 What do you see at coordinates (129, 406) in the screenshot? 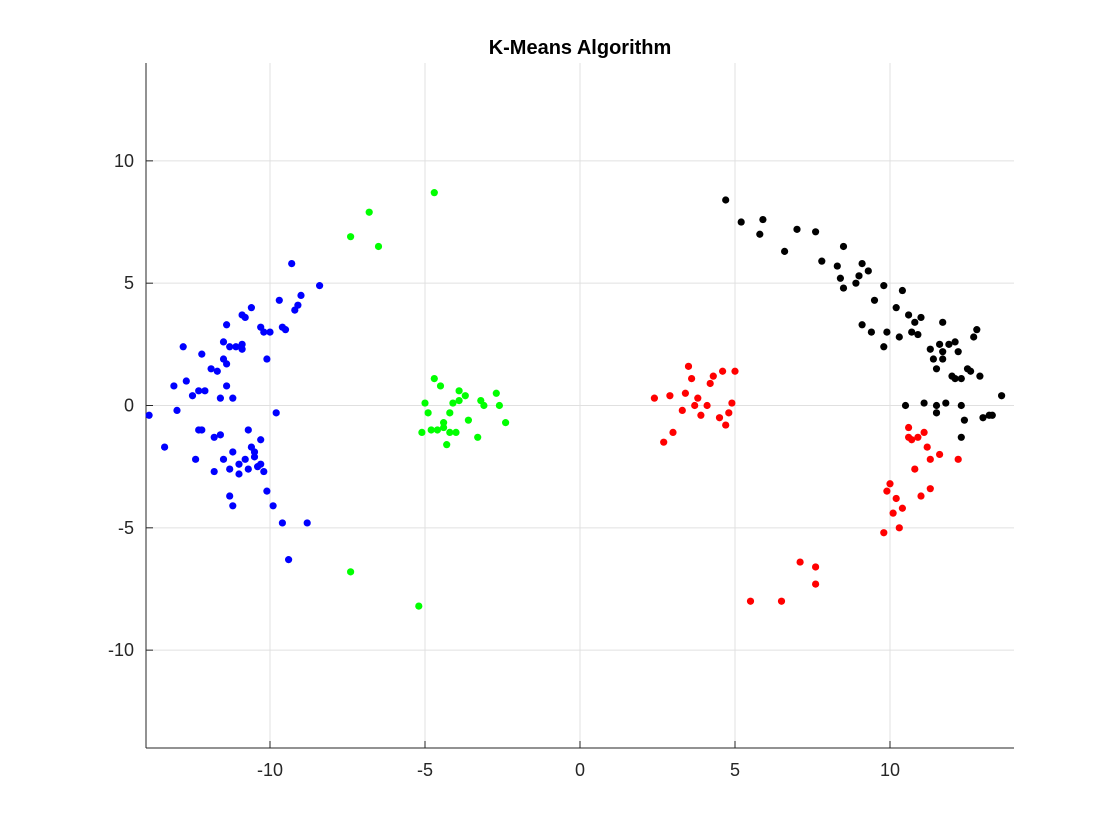
I see `y-tick-label: 0` at bounding box center [129, 406].